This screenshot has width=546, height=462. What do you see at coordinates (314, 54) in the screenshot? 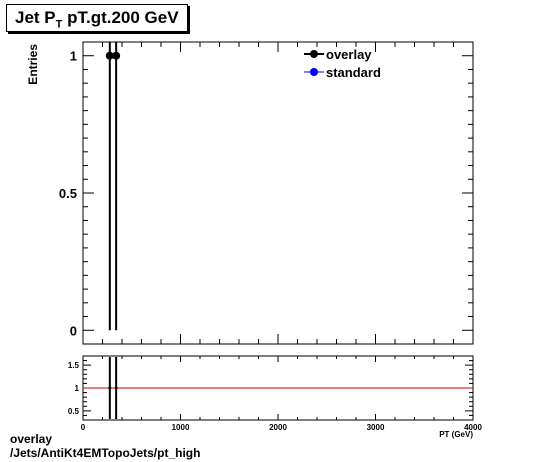
I see `legend-marker-overlay` at bounding box center [314, 54].